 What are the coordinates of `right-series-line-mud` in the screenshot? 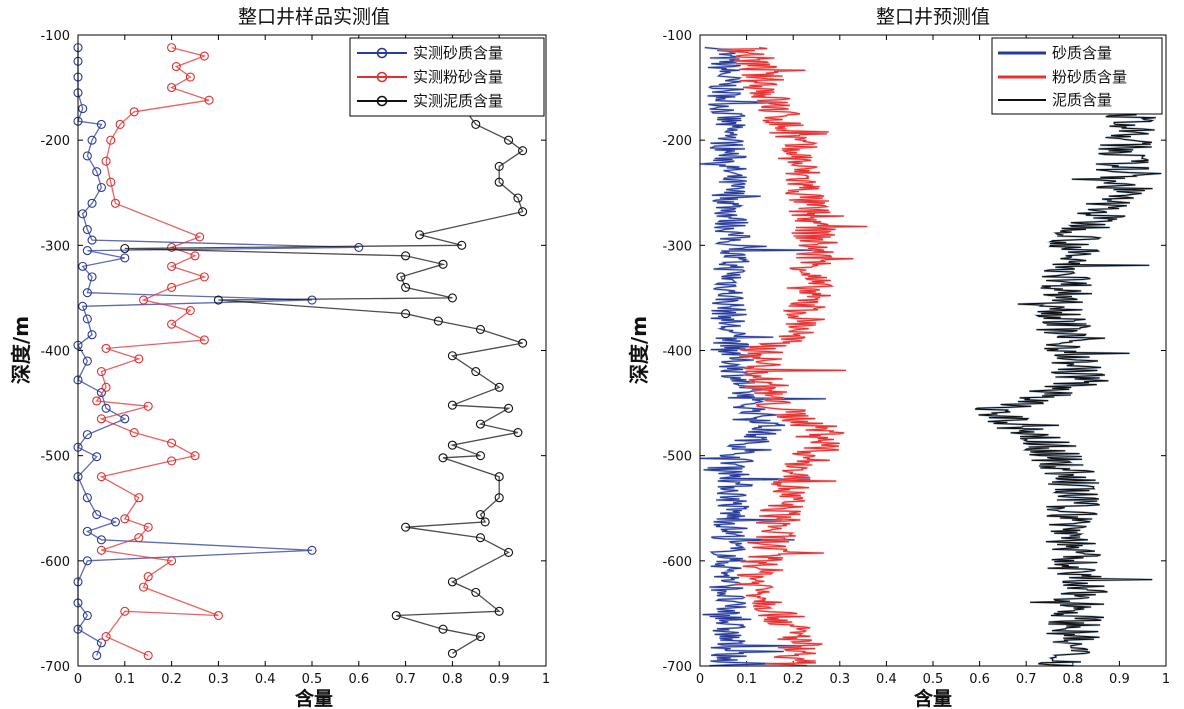 It's located at (1068, 357).